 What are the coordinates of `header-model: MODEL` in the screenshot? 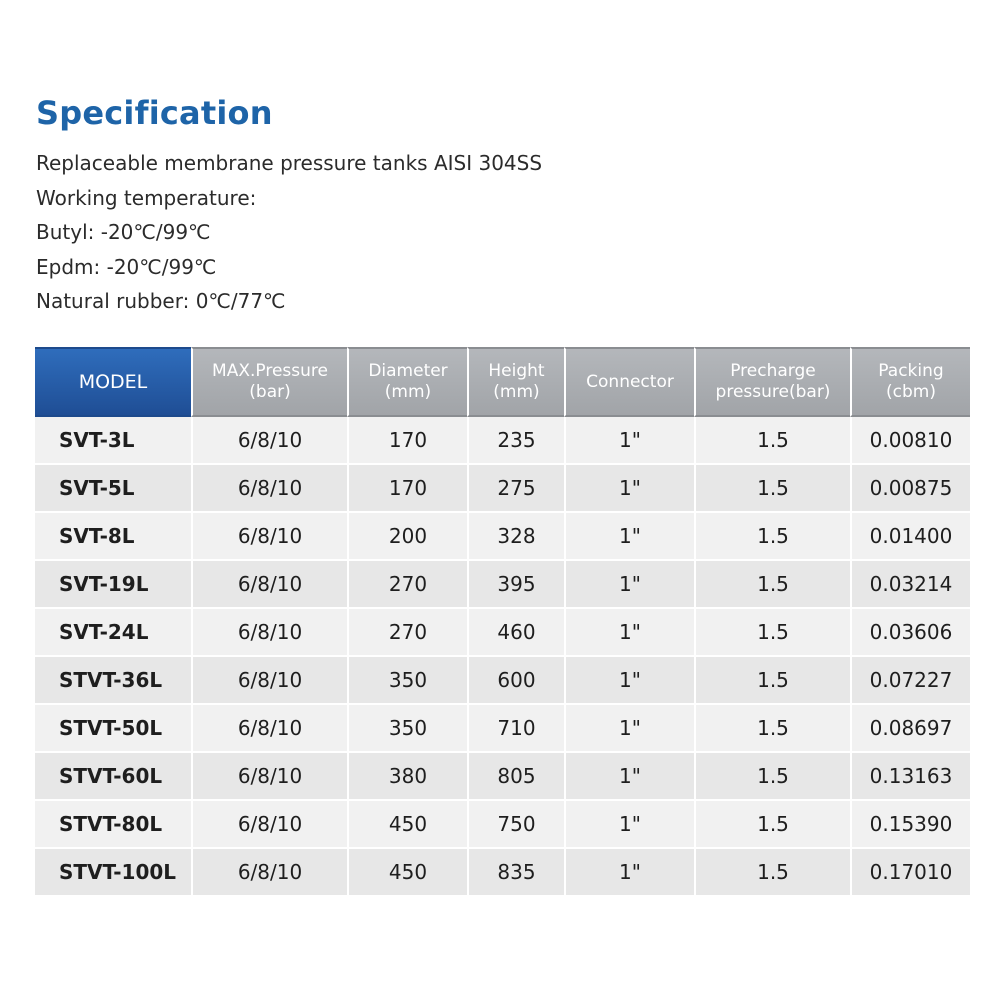 It's located at (113, 382).